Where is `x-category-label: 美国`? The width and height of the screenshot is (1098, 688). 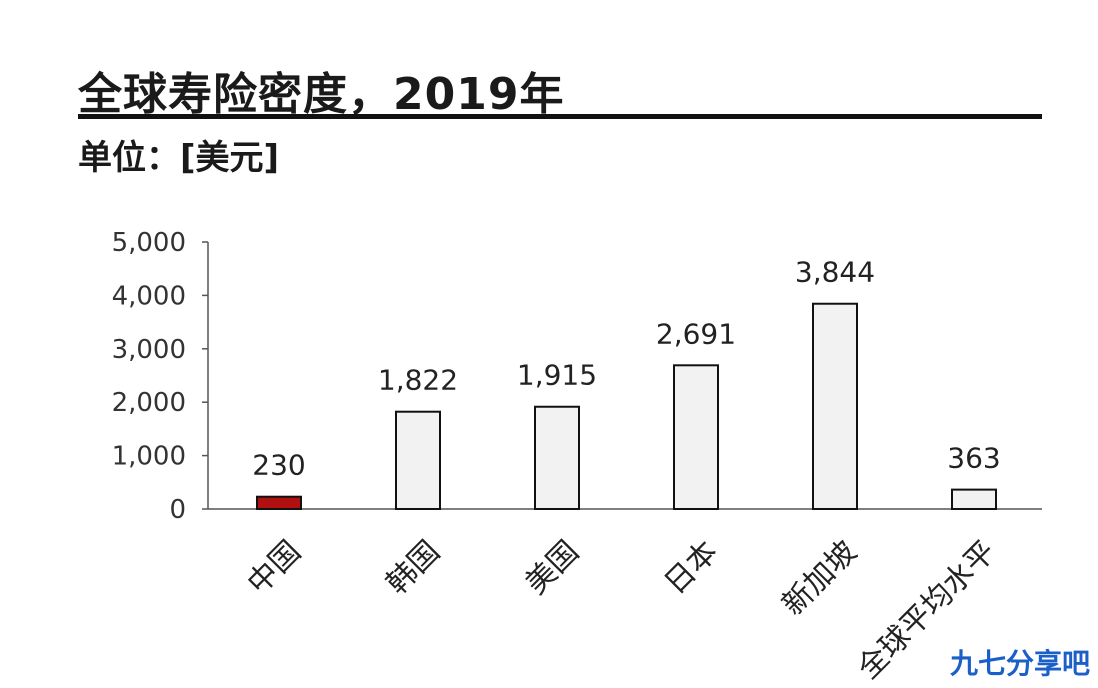
x-category-label: 美国 is located at coordinates (552, 567).